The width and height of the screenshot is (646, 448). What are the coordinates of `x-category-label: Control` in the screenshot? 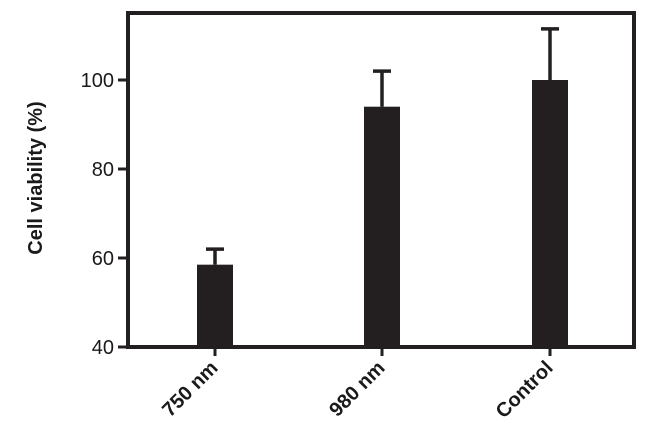 It's located at (525, 390).